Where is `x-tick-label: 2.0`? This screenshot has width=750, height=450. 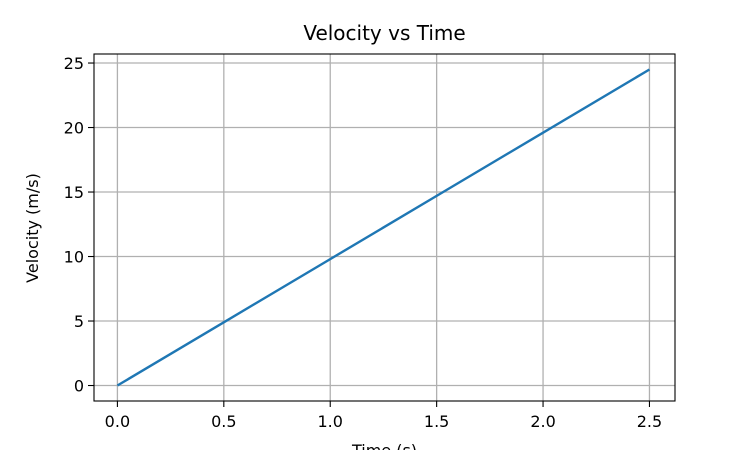 x-tick-label: 2.0 is located at coordinates (542, 421).